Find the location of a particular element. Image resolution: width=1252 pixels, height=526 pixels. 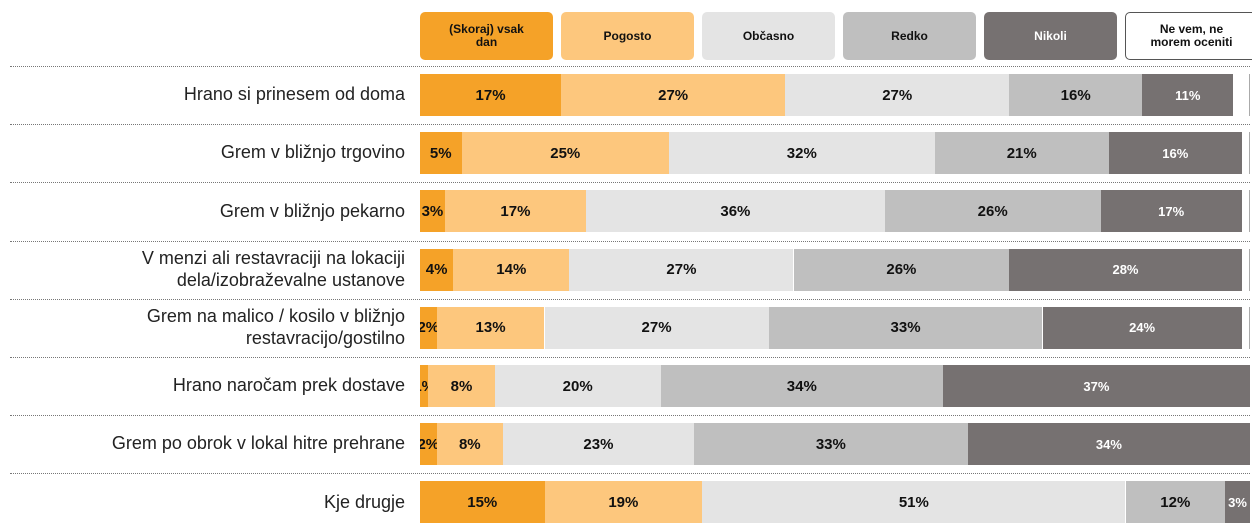

bar-segment: 51% is located at coordinates (914, 502).